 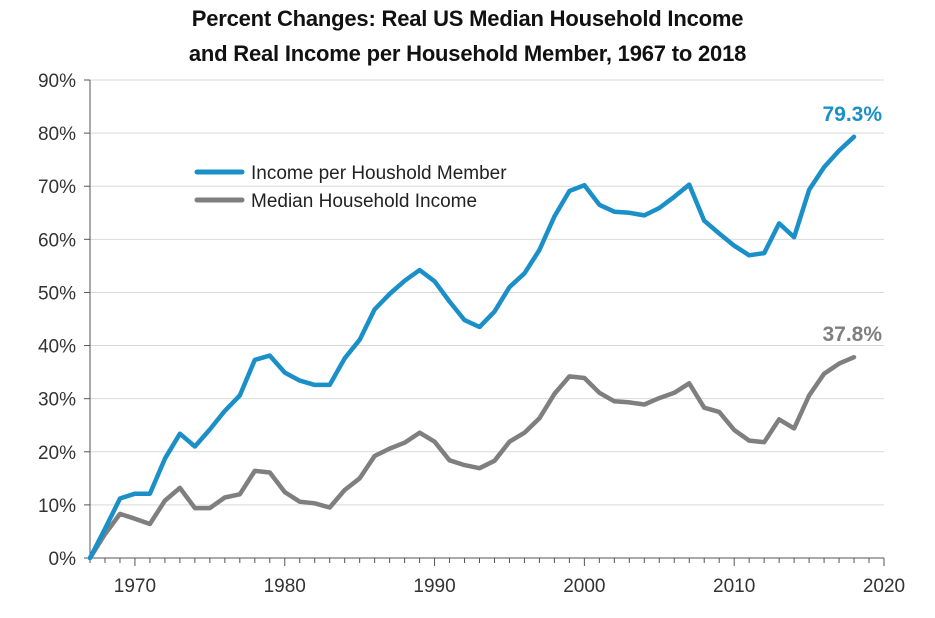 What do you see at coordinates (57, 293) in the screenshot?
I see `y-tick-label: 50%` at bounding box center [57, 293].